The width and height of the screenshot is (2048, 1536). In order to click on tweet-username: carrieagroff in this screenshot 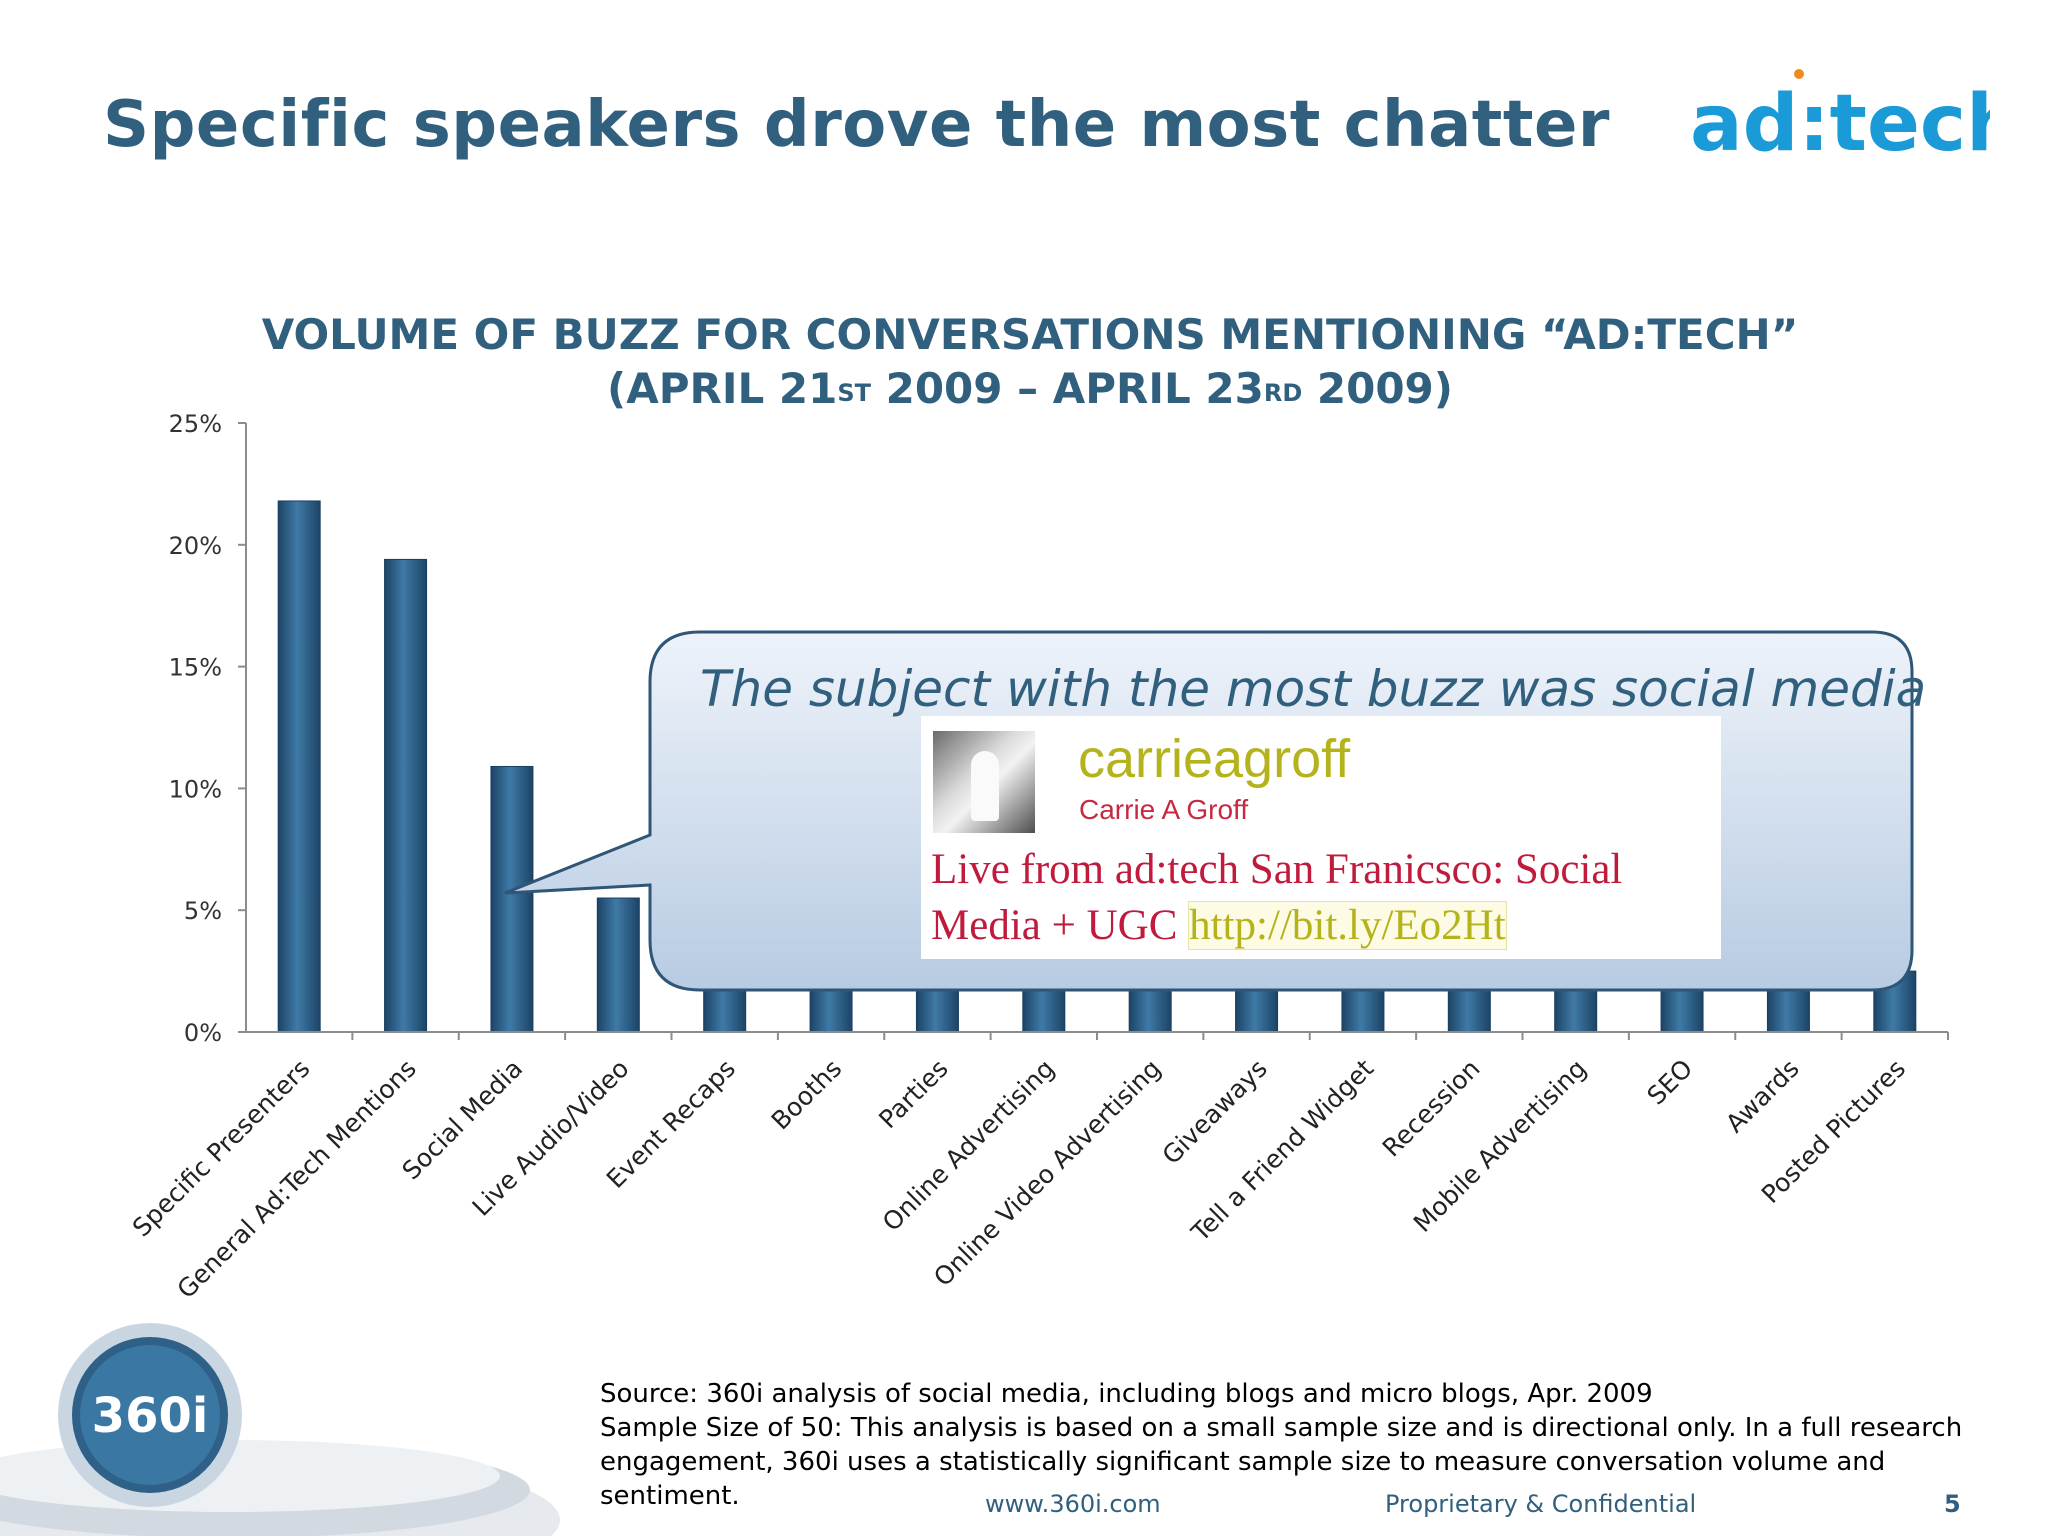, I will do `click(1214, 759)`.